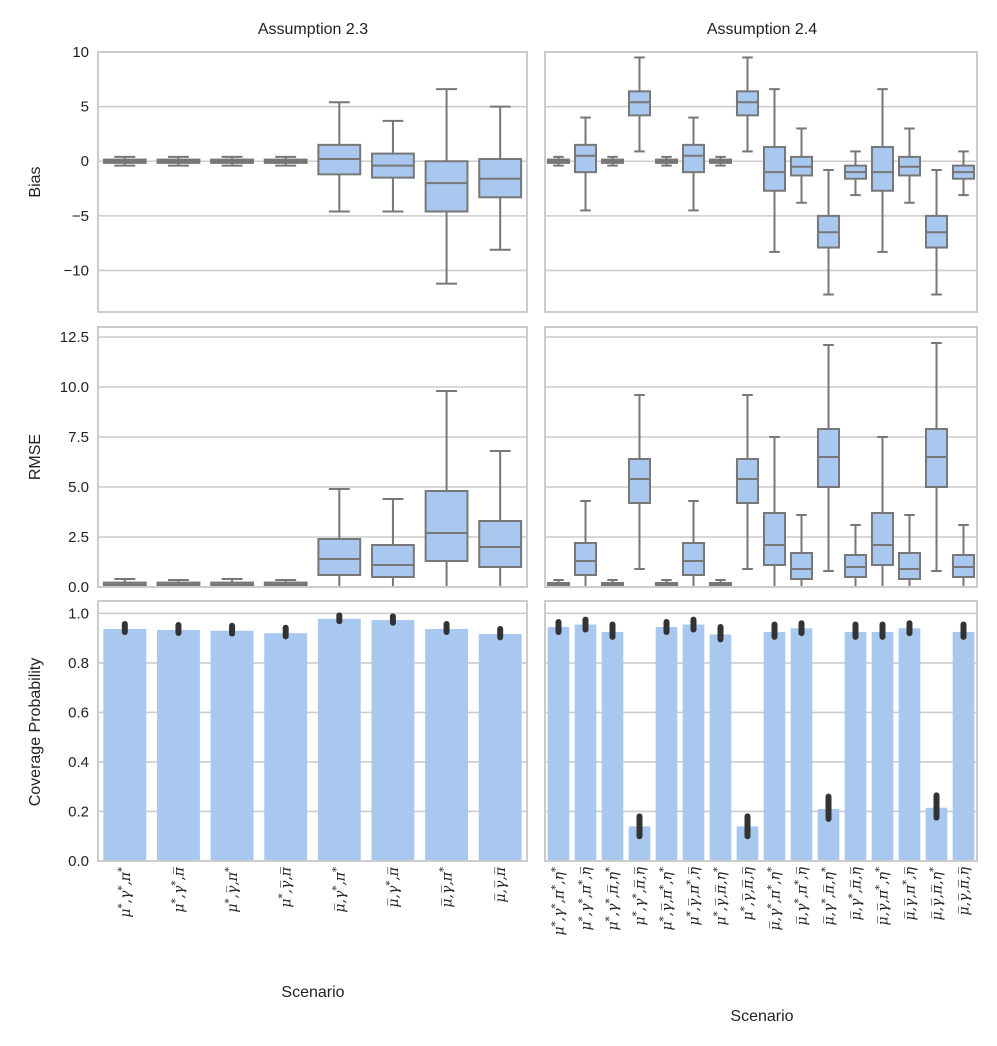 The image size is (997, 1046). I want to click on y-tick-label: 1.0, so click(78, 613).